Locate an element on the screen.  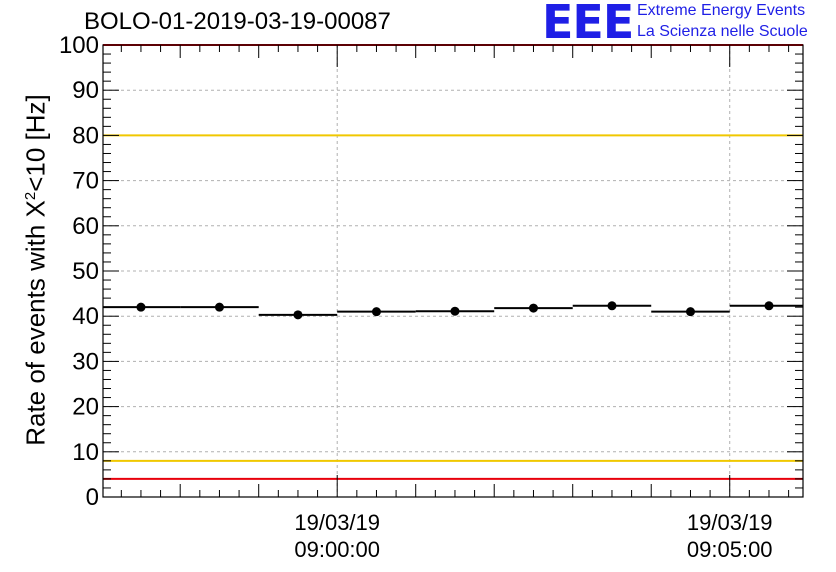
y-tick-label: 50 is located at coordinates (85, 271).